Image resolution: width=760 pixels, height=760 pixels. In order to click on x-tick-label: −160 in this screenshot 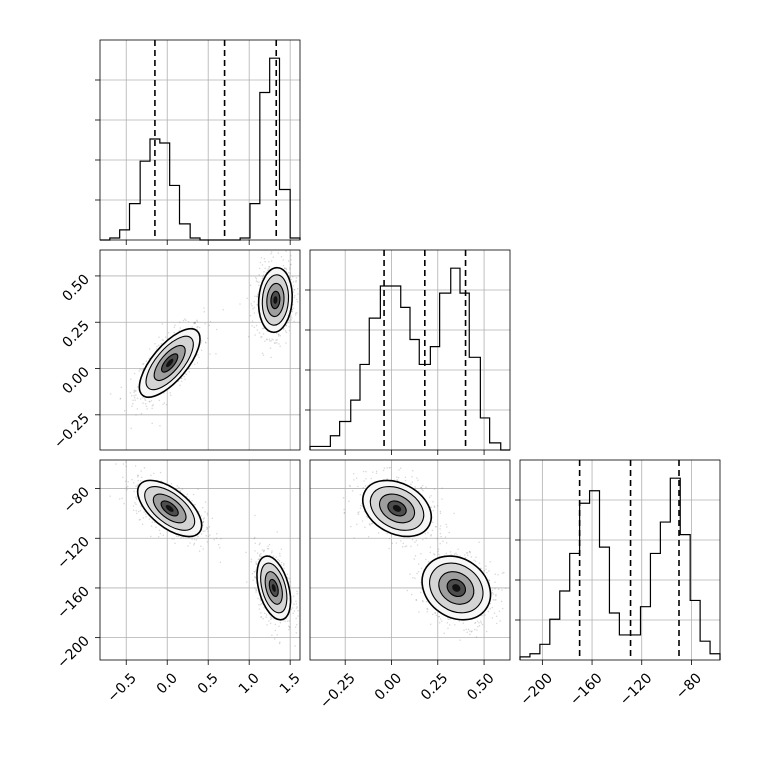, I will do `click(586, 689)`.